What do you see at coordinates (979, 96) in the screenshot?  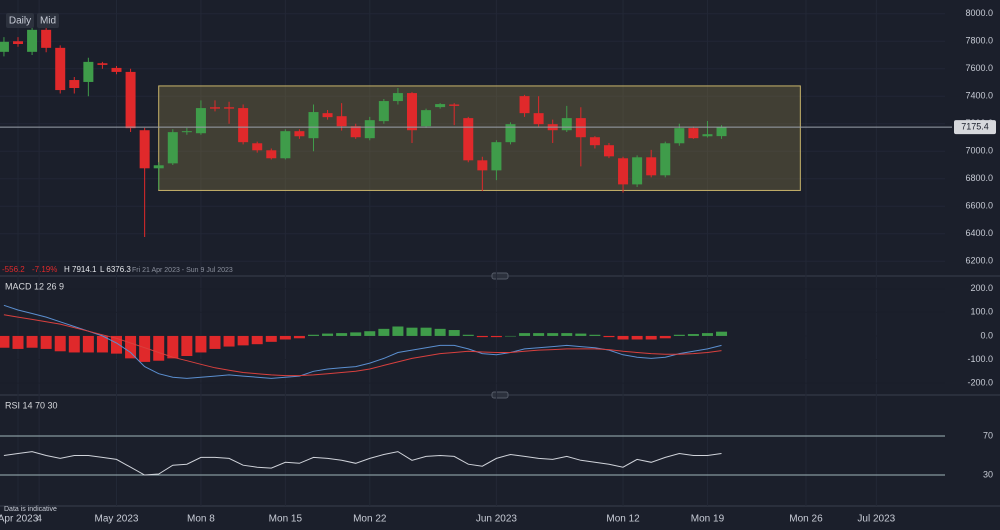 I see `y-tick-label: 7400.0` at bounding box center [979, 96].